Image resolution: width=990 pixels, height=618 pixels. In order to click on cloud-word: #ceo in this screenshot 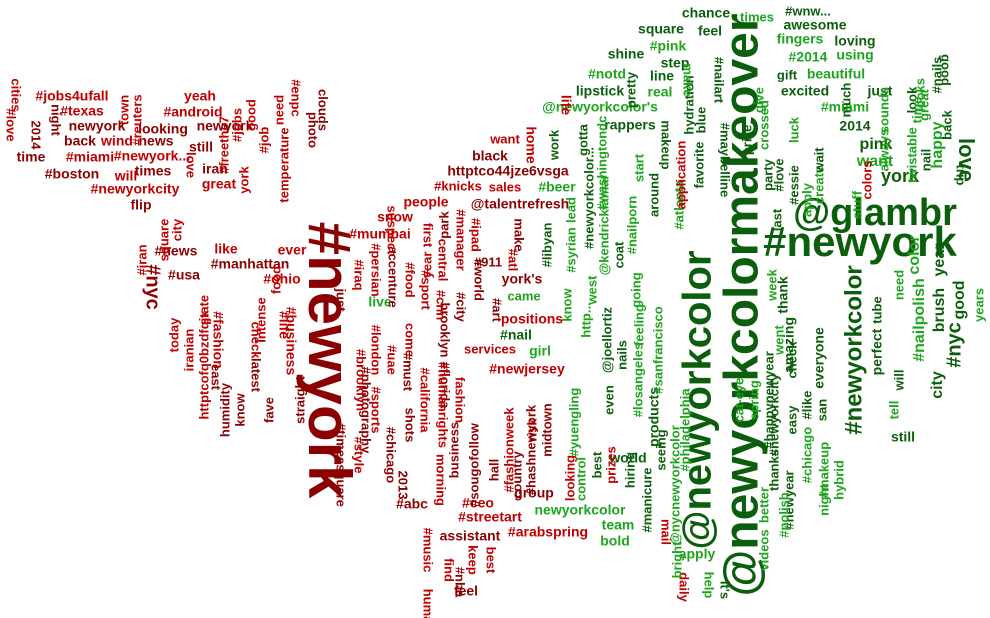, I will do `click(478, 503)`.